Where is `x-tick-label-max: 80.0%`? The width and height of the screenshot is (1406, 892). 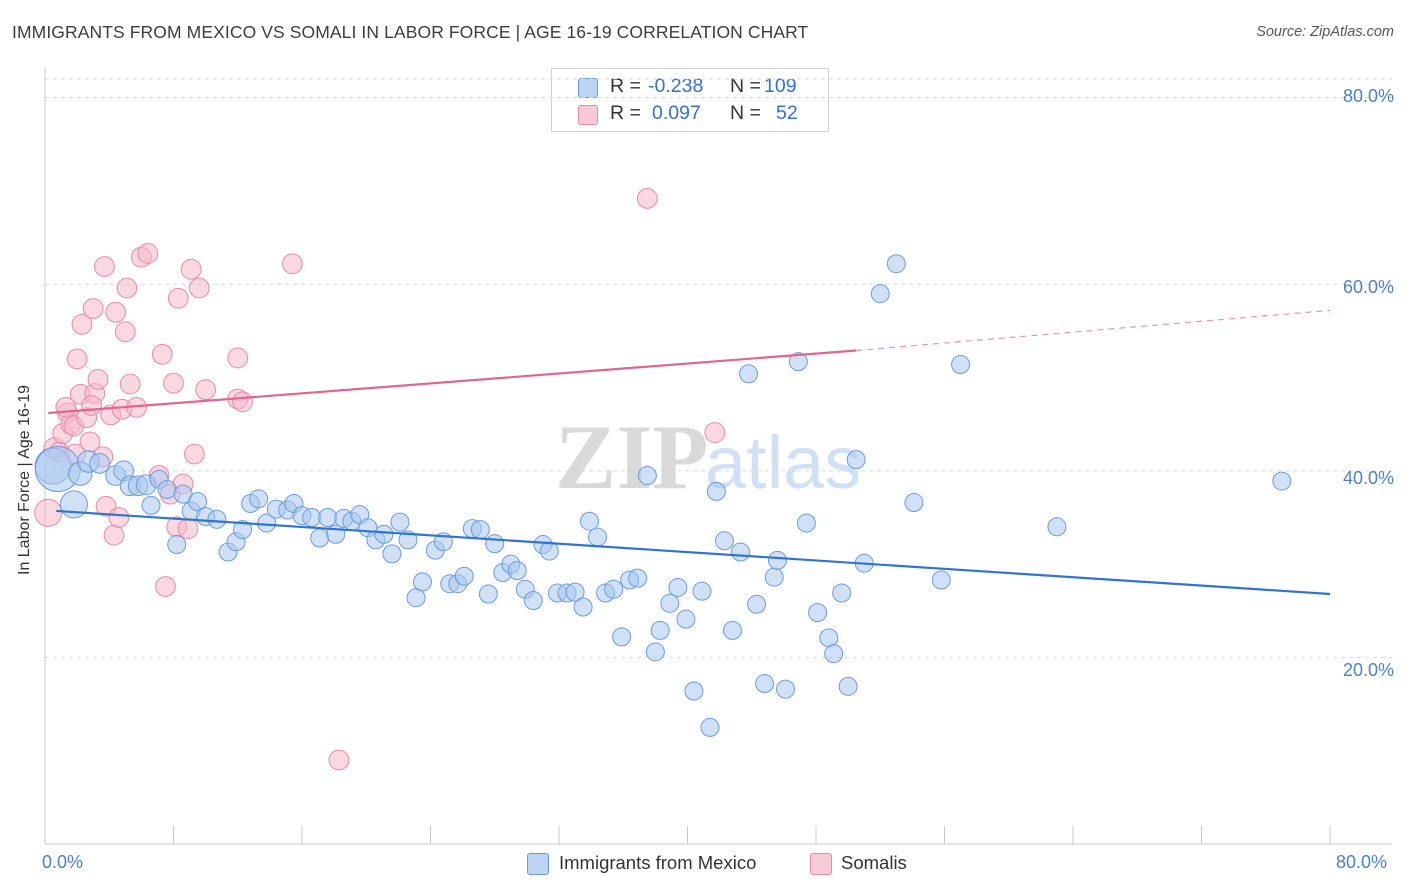
x-tick-label-max: 80.0% is located at coordinates (1362, 862).